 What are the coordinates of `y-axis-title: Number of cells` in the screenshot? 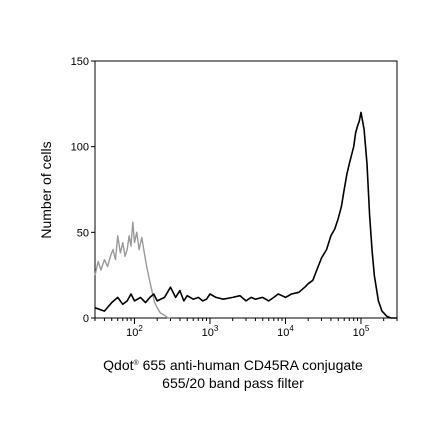 It's located at (46, 189).